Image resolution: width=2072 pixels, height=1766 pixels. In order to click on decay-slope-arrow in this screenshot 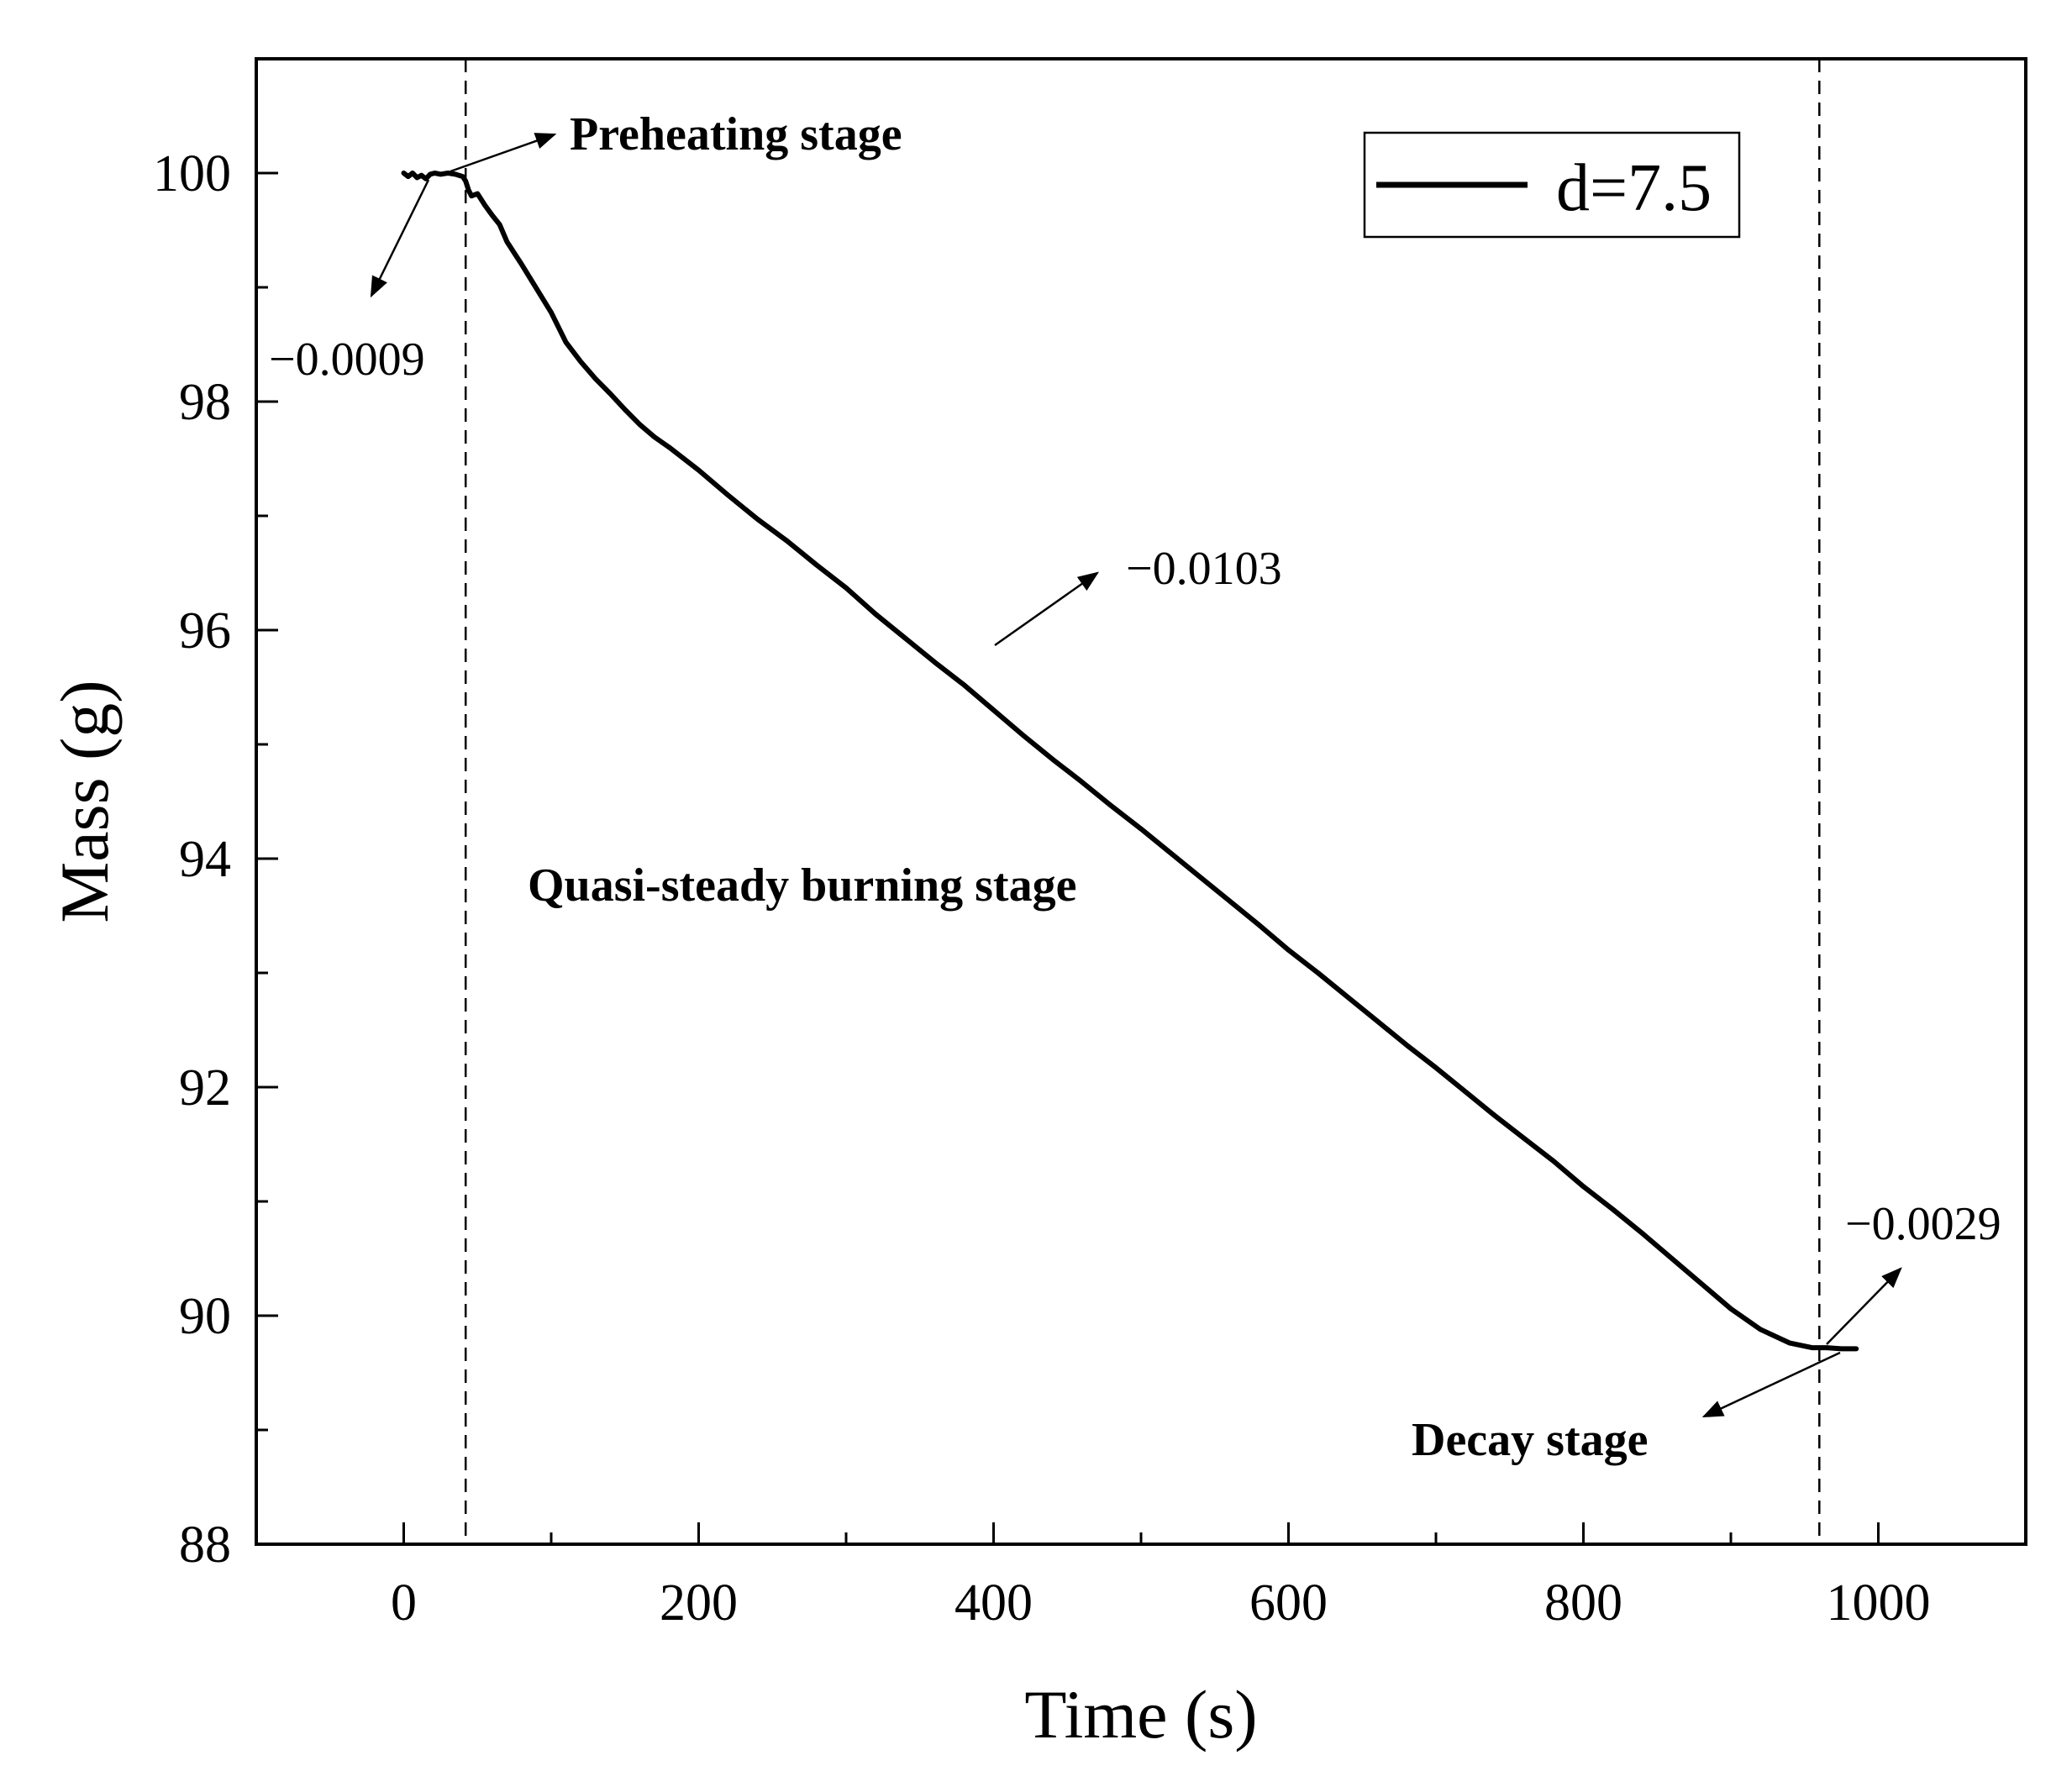, I will do `click(1864, 1306)`.